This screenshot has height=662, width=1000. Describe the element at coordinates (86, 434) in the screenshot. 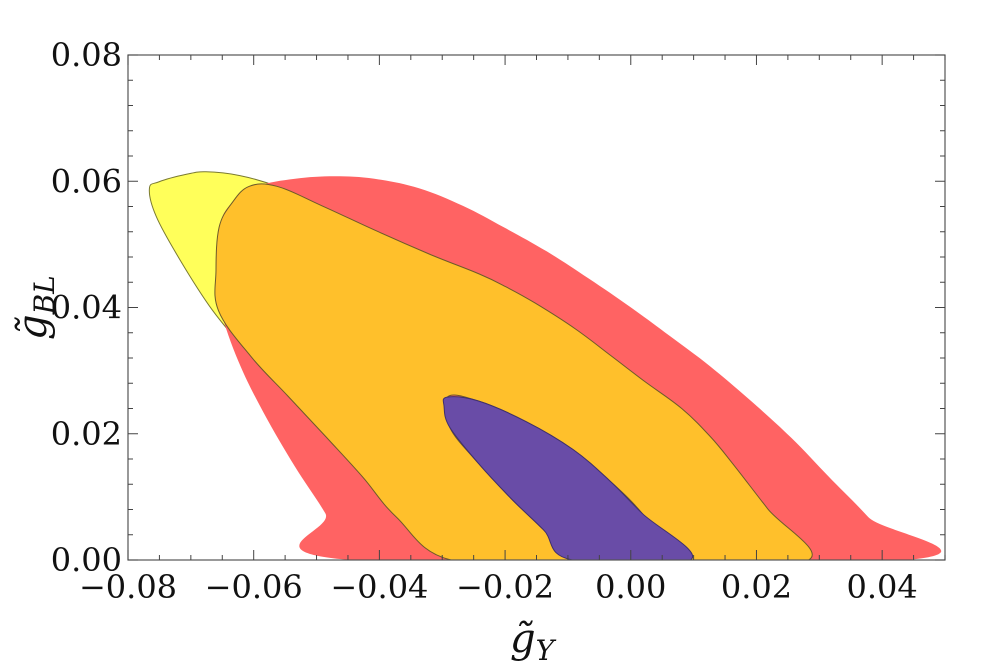

I see `y-tick-label: 0.02` at that location.